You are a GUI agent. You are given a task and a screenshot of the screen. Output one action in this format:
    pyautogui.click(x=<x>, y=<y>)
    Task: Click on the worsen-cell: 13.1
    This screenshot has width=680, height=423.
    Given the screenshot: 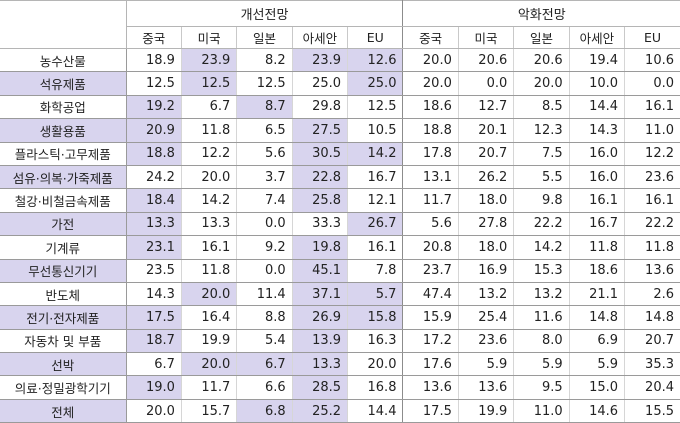 What is the action you would take?
    pyautogui.click(x=430, y=177)
    